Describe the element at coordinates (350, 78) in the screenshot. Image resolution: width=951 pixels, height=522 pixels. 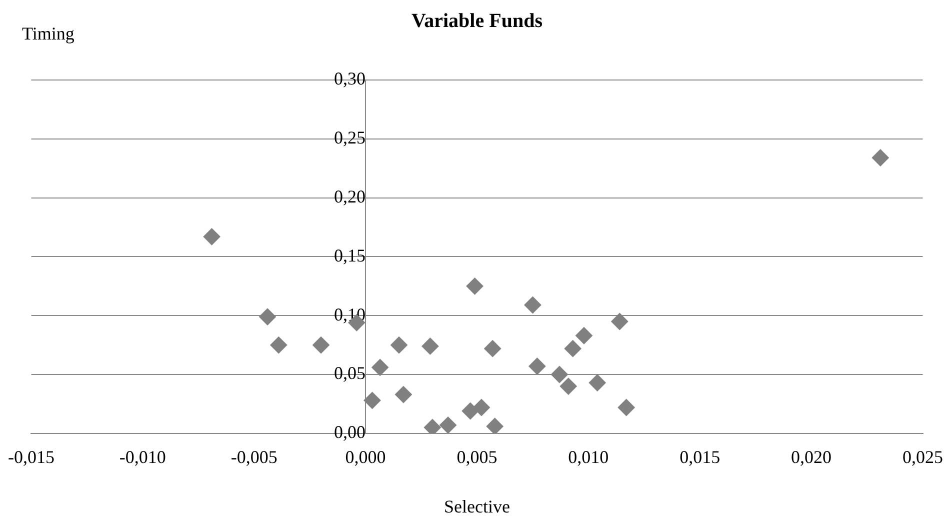
I see `y-tick-label: 0,30` at that location.